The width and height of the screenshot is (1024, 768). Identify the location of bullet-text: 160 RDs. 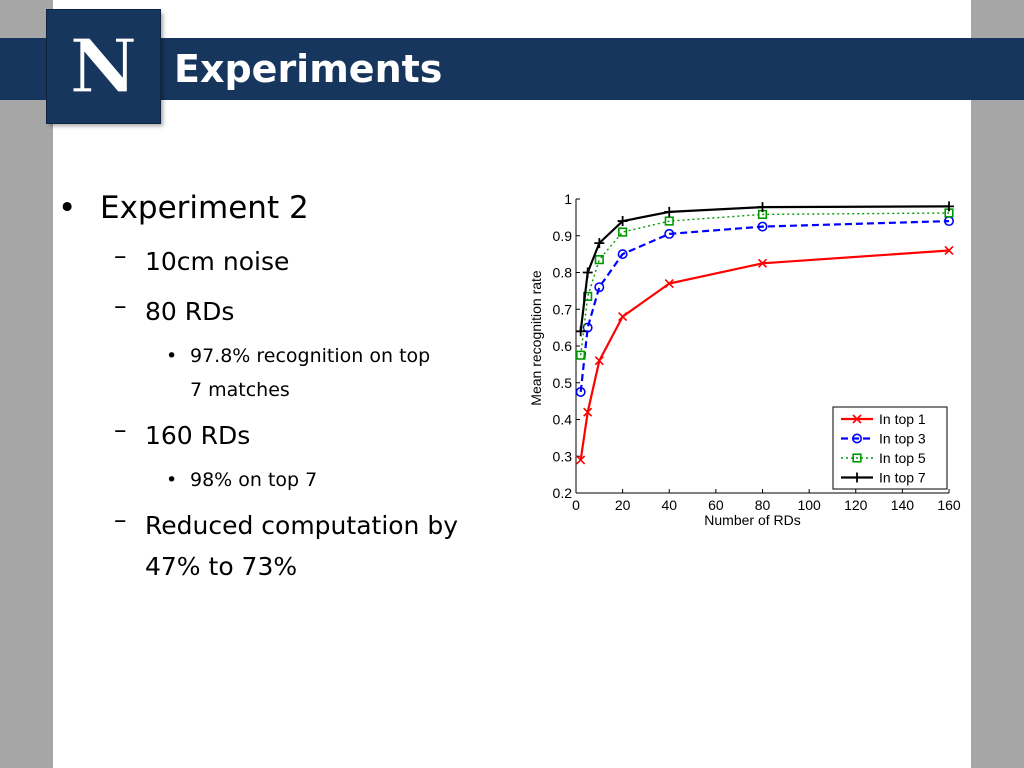
(198, 435).